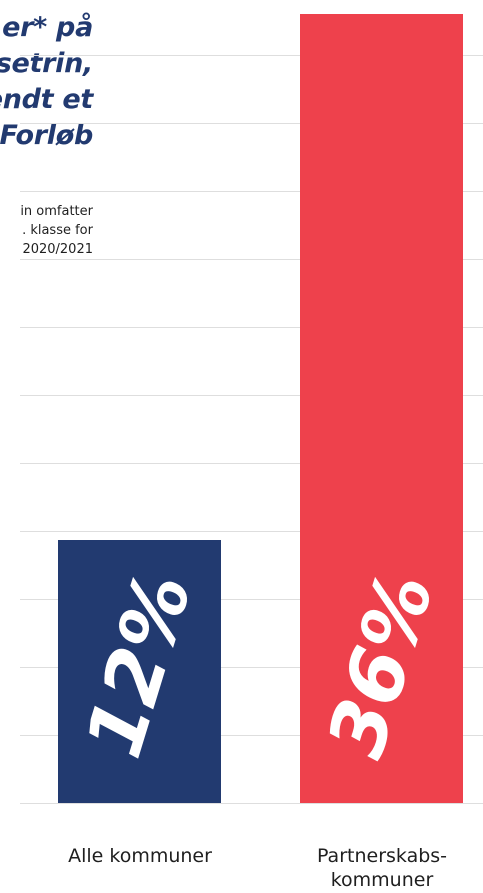  Describe the element at coordinates (139, 671) in the screenshot. I see `bar` at that location.